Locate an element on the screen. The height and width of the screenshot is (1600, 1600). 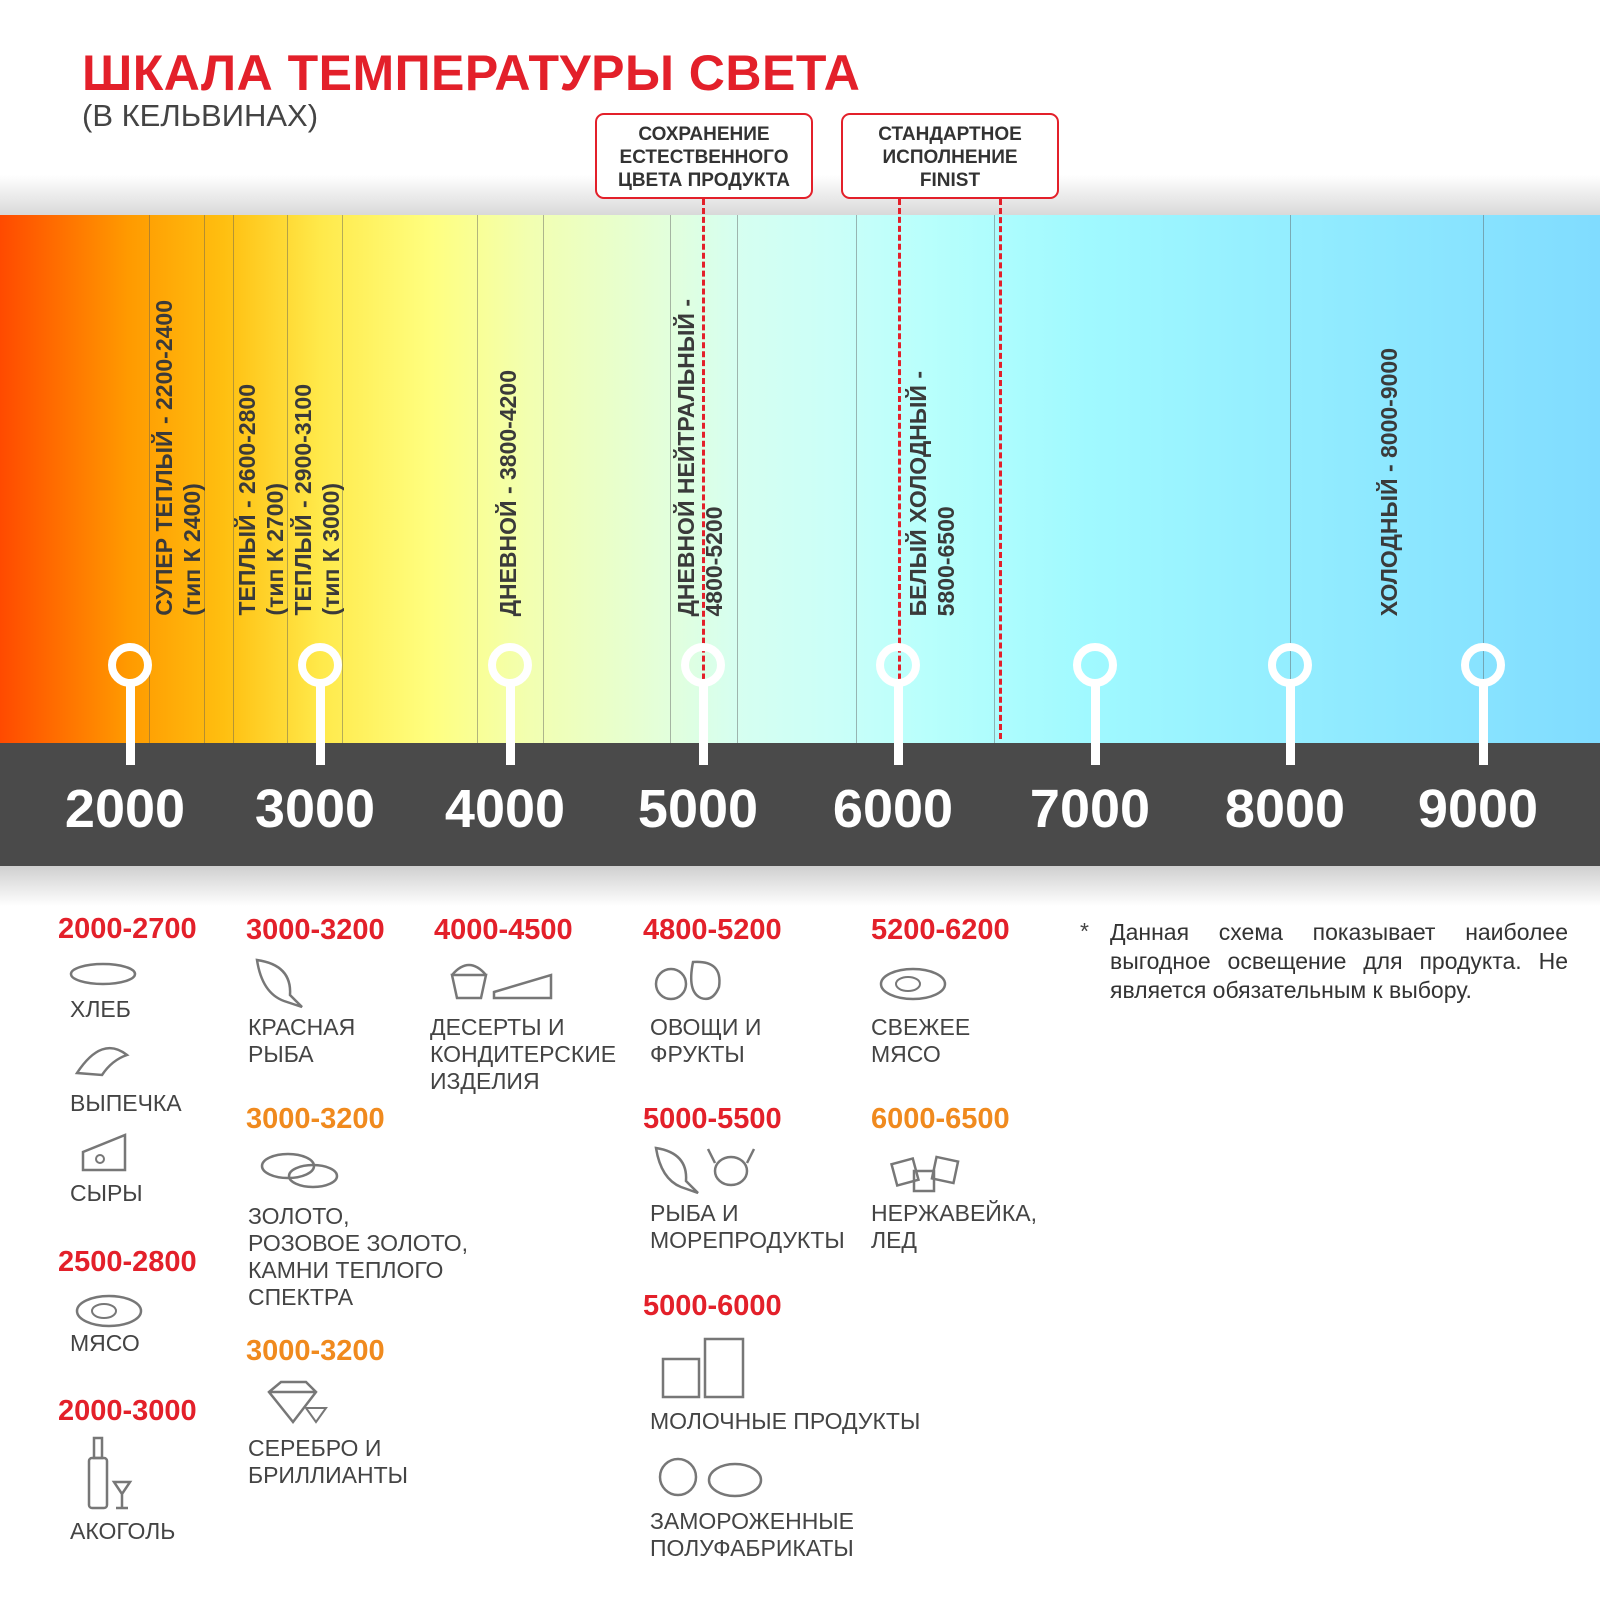
range-label: 5200-6200 is located at coordinates (940, 930).